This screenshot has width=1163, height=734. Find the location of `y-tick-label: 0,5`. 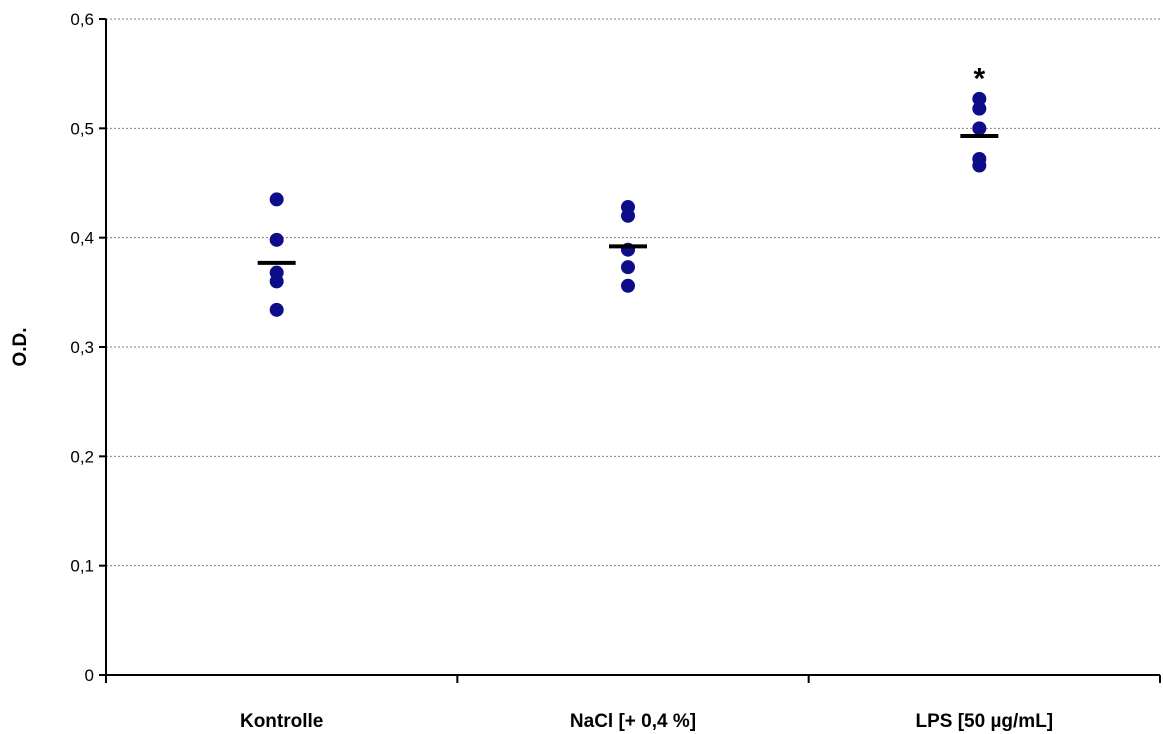

y-tick-label: 0,5 is located at coordinates (82, 128).